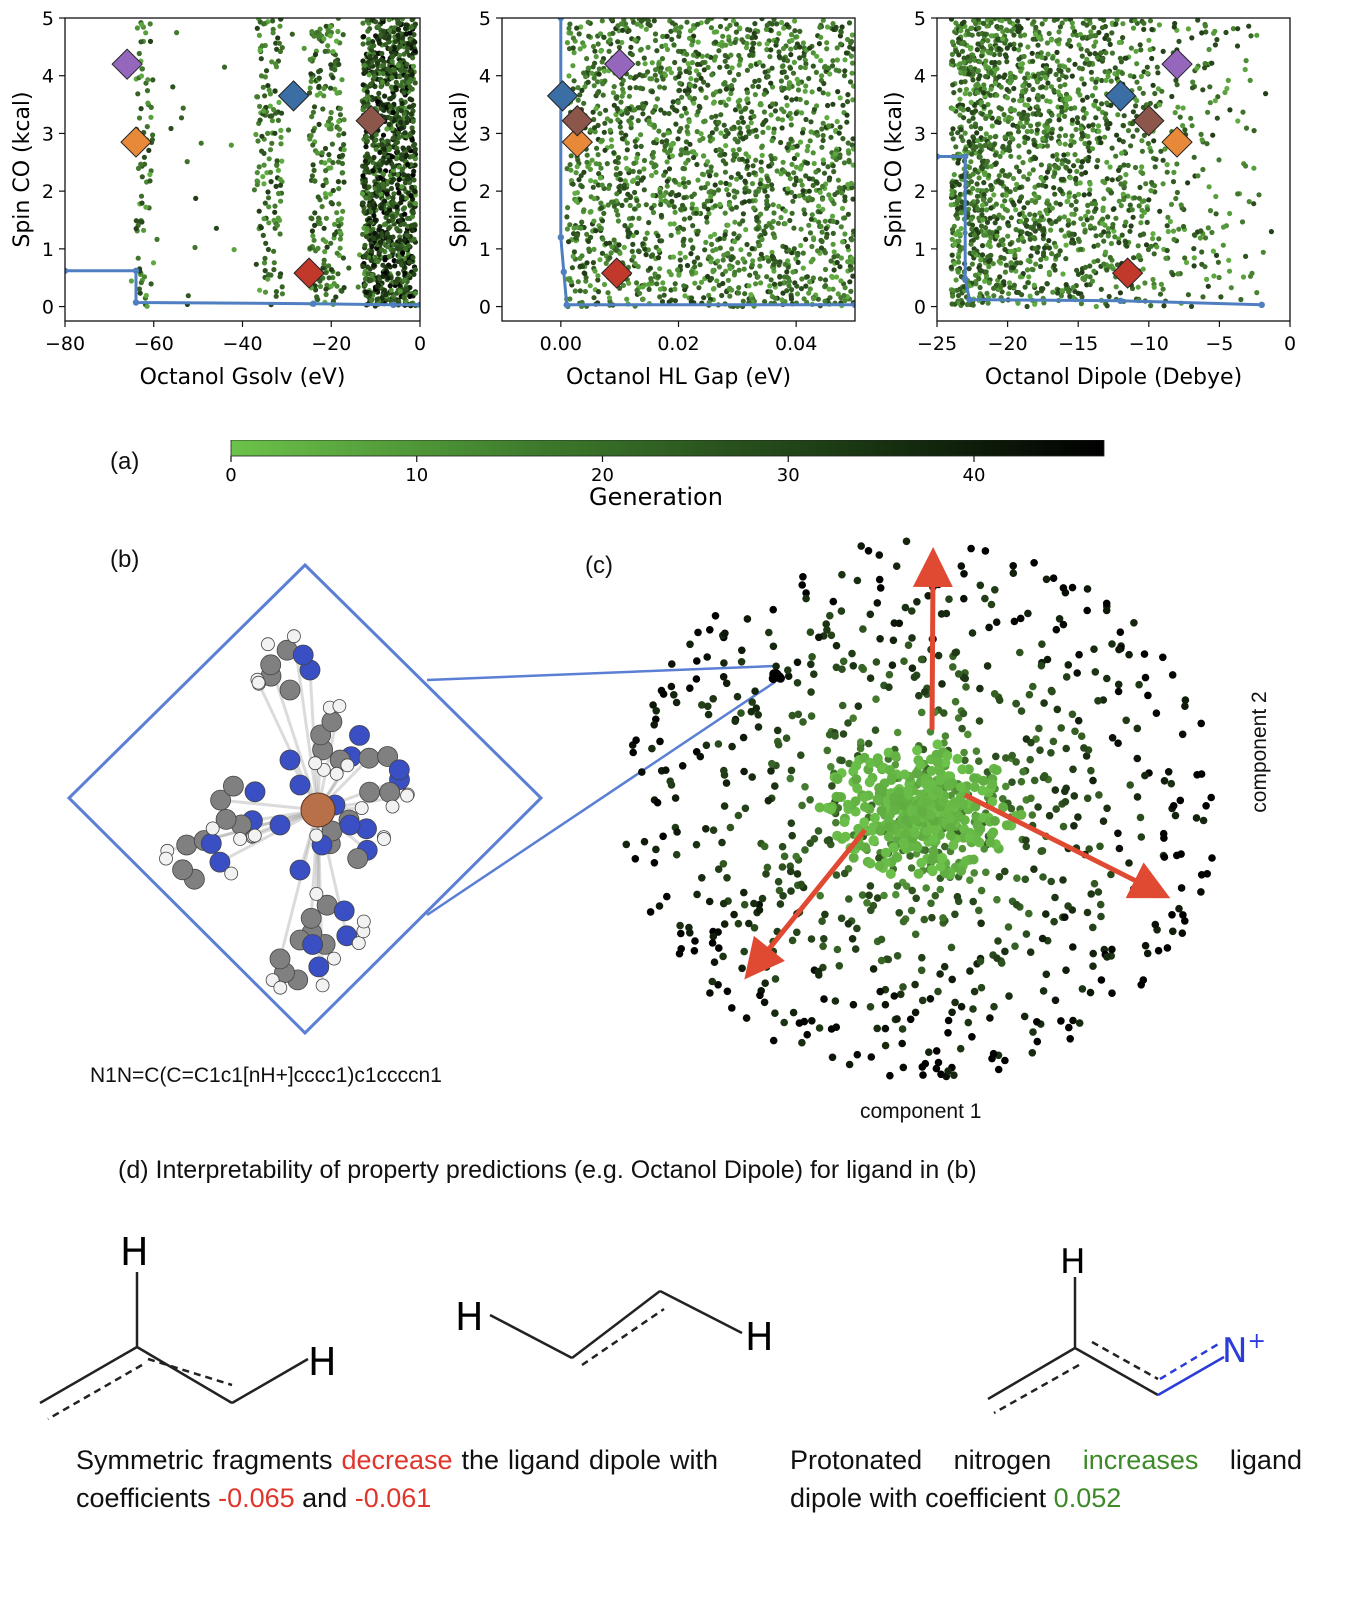 This screenshot has width=1366, height=1624. What do you see at coordinates (22, 169) in the screenshot?
I see `y-axis-label: Spin CO (kcal)` at bounding box center [22, 169].